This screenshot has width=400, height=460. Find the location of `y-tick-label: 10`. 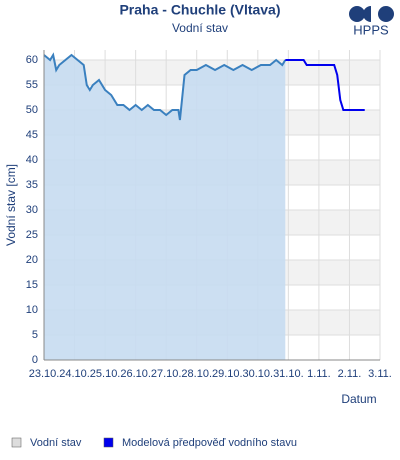

y-tick-label: 10 is located at coordinates (32, 310).